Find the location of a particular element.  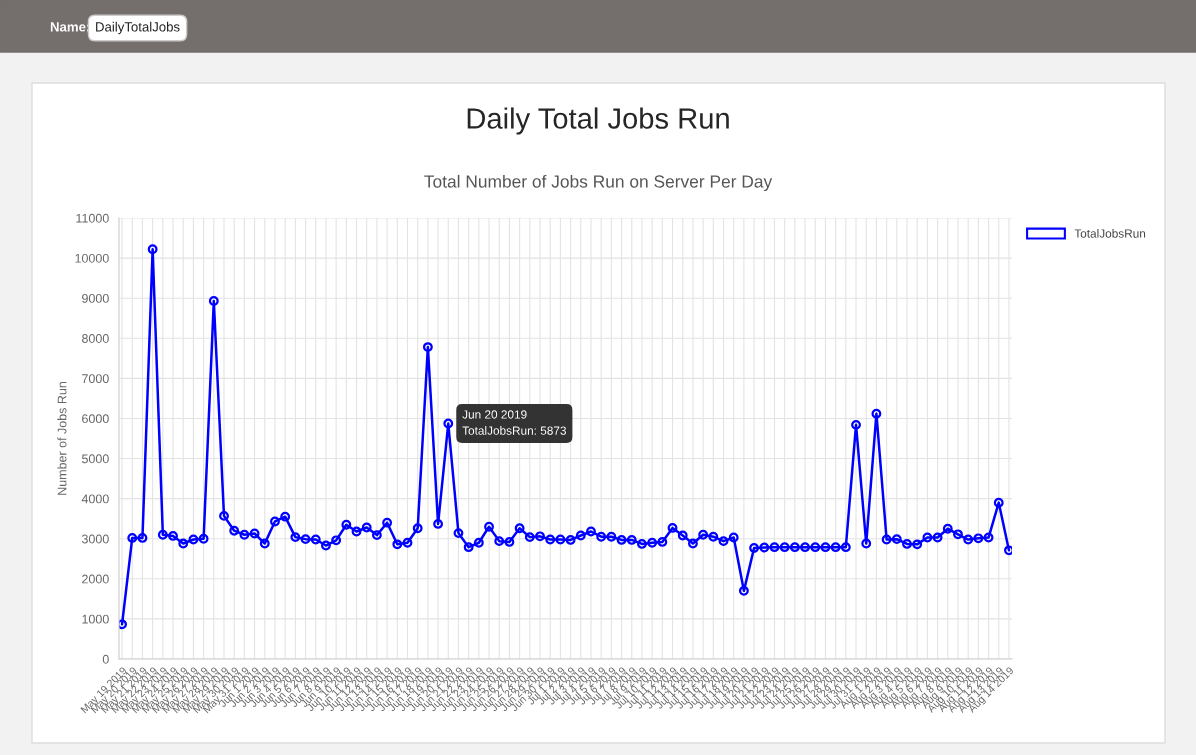

text: Name: is located at coordinates (70, 27).